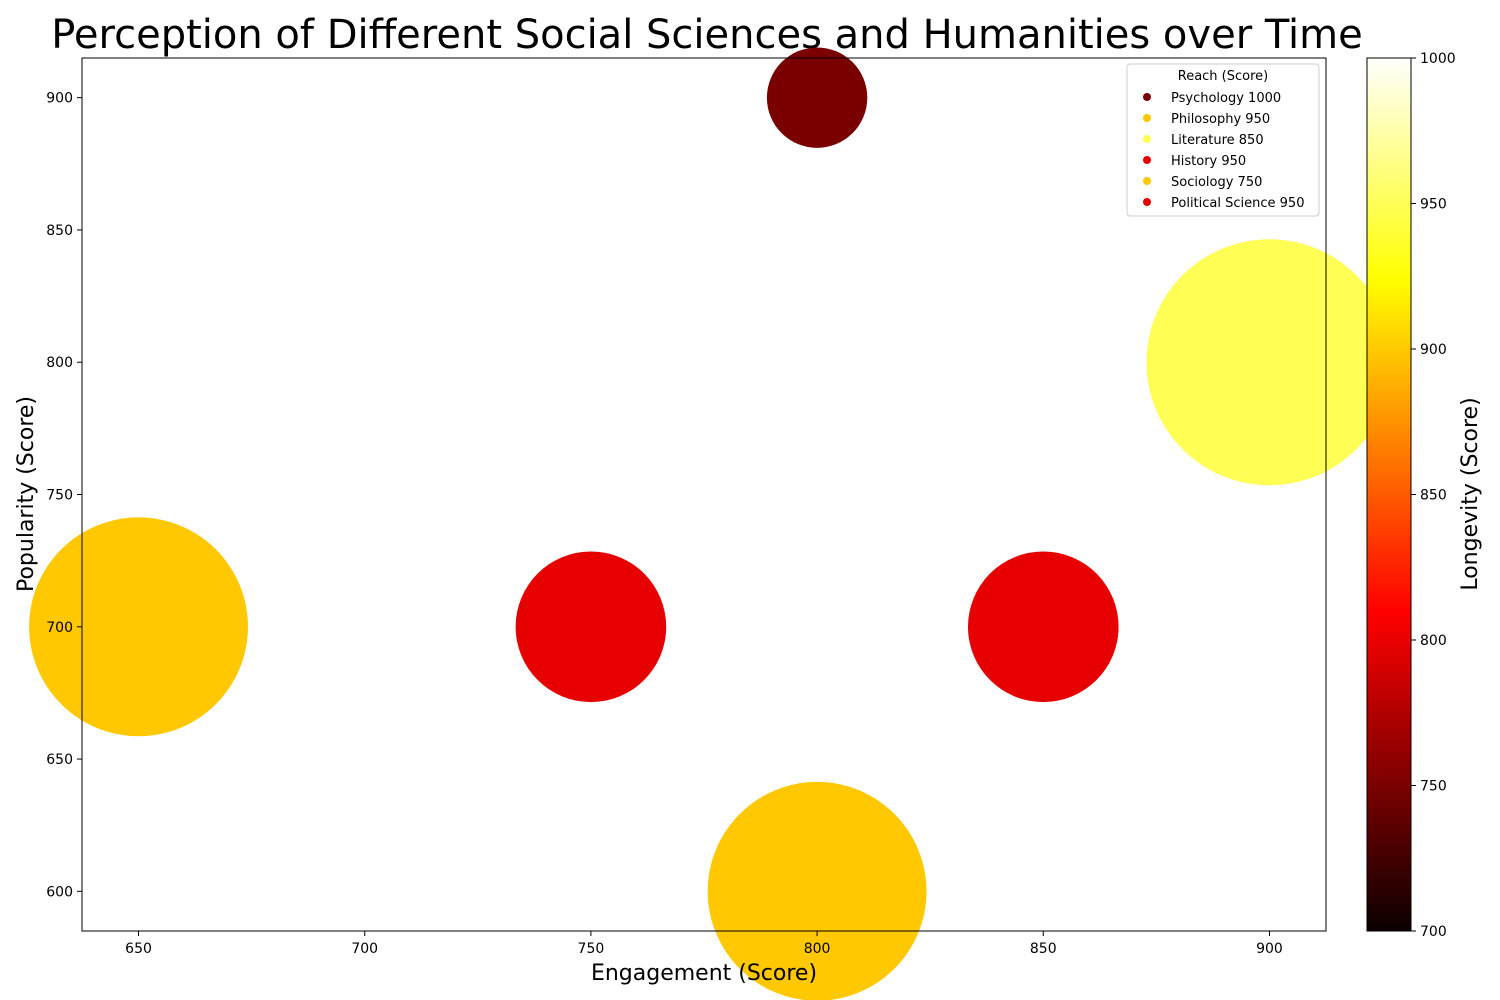 This screenshot has width=1500, height=1000. What do you see at coordinates (1208, 161) in the screenshot?
I see `legend-label: History 950` at bounding box center [1208, 161].